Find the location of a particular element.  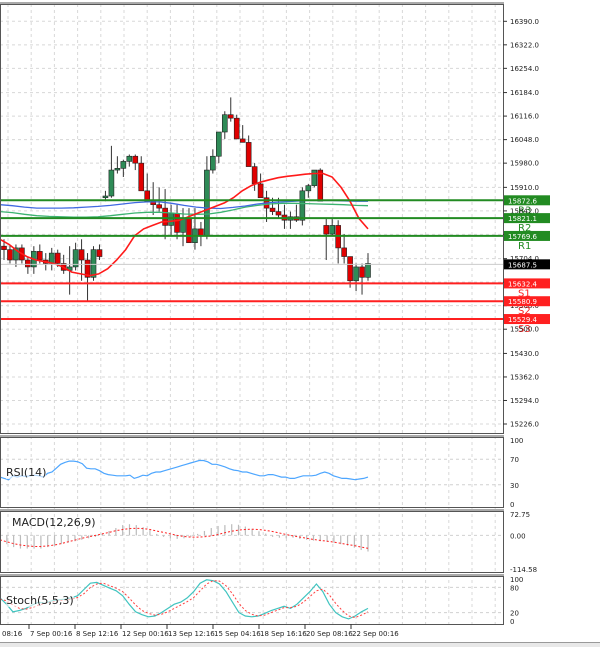

rsi-pane is located at coordinates (184, 470).